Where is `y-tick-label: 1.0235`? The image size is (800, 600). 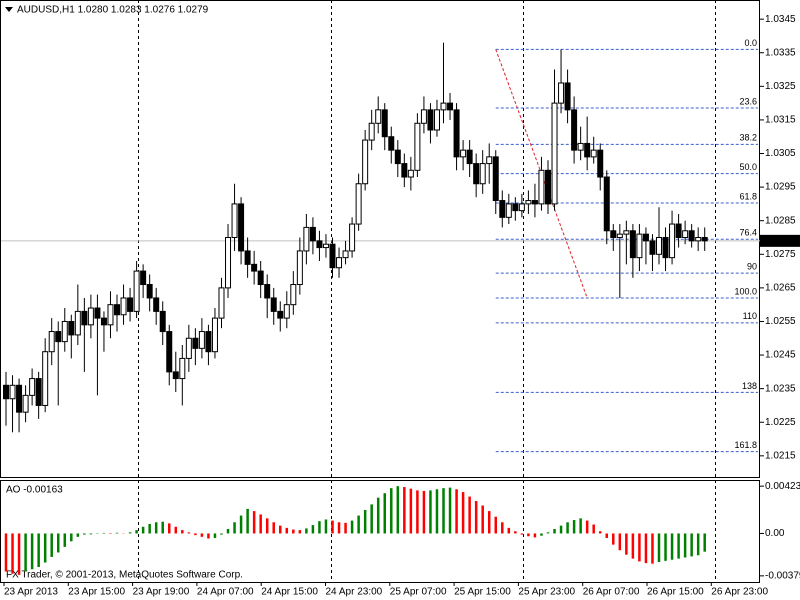
y-tick-label: 1.0235 is located at coordinates (780, 388).